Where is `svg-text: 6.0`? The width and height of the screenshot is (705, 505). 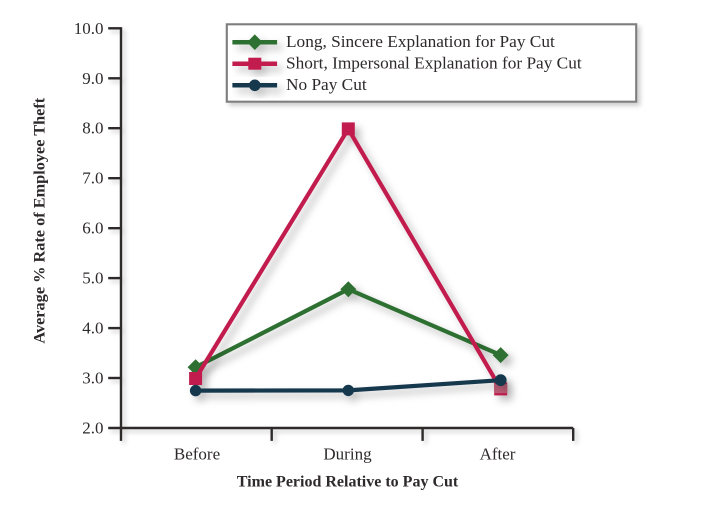
svg-text: 6.0 is located at coordinates (92, 228).